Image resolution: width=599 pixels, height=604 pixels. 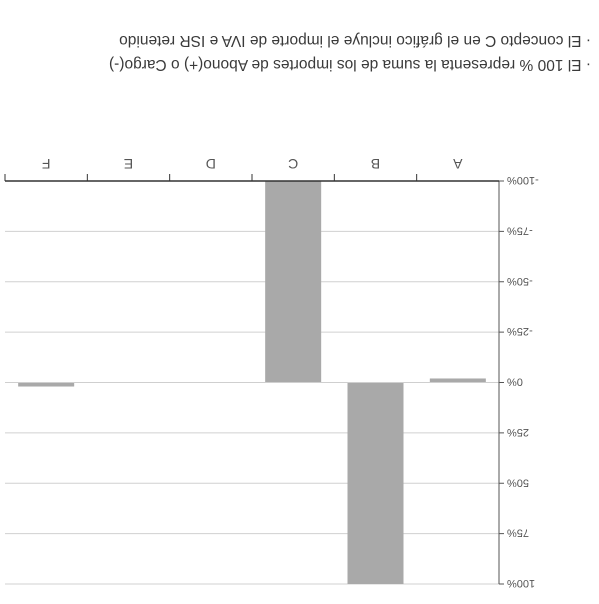 What do you see at coordinates (520, 331) in the screenshot?
I see `y-tick-label: -25%` at bounding box center [520, 331].